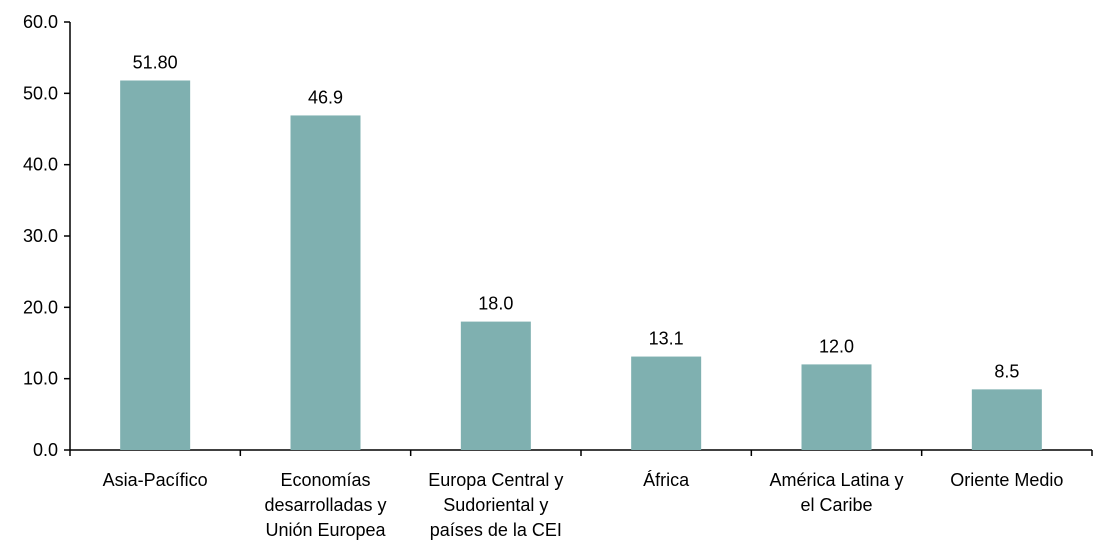 The image size is (1106, 546). Describe the element at coordinates (495, 304) in the screenshot. I see `data-label: 18.0` at that location.